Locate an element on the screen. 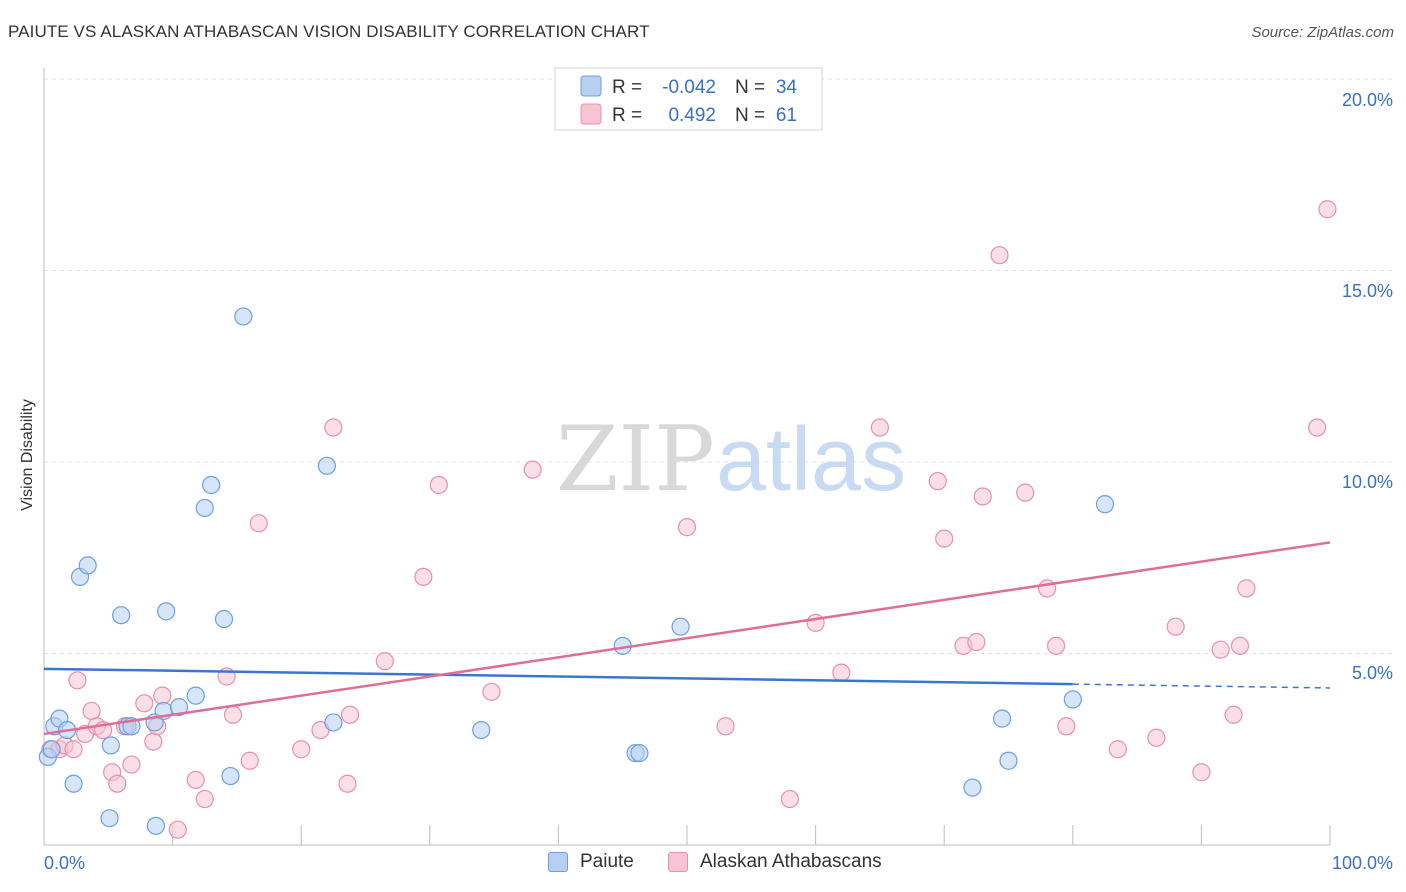 This screenshot has width=1406, height=892. x-tick-labels: 0.0% 100.0% is located at coordinates (718, 863).